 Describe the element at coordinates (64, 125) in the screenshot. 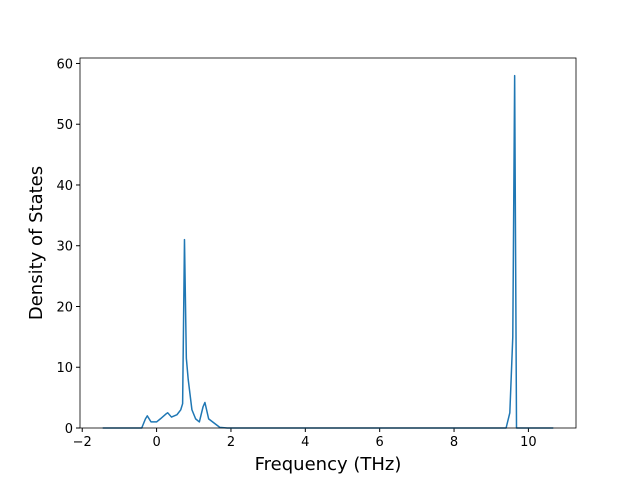

I see `y-tick-label: 50` at that location.